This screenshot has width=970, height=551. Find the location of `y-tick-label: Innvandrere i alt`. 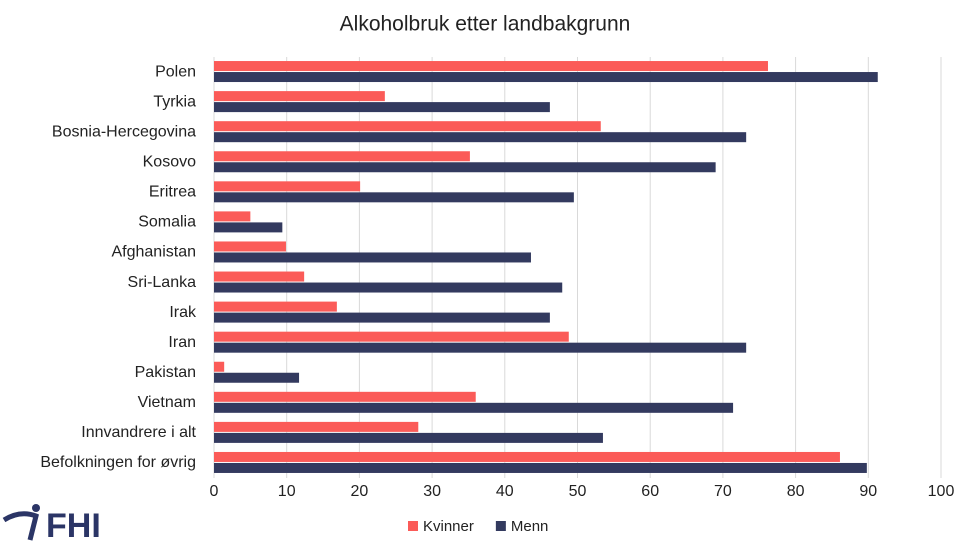

y-tick-label: Innvandrere i alt is located at coordinates (138, 432).